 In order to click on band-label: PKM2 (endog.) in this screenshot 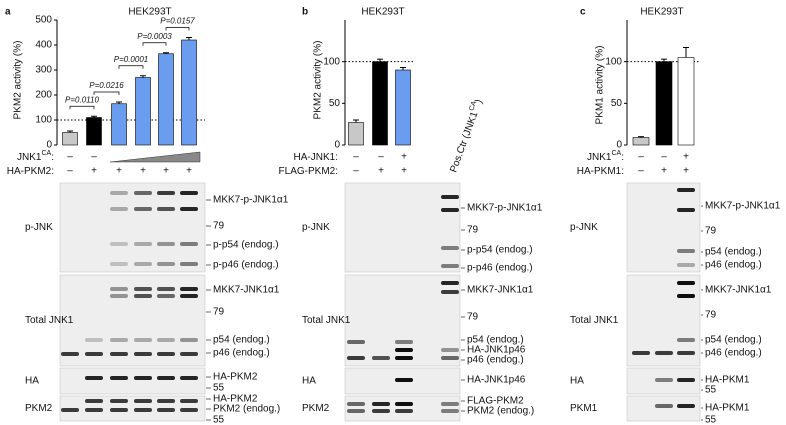, I will do `click(500, 411)`.